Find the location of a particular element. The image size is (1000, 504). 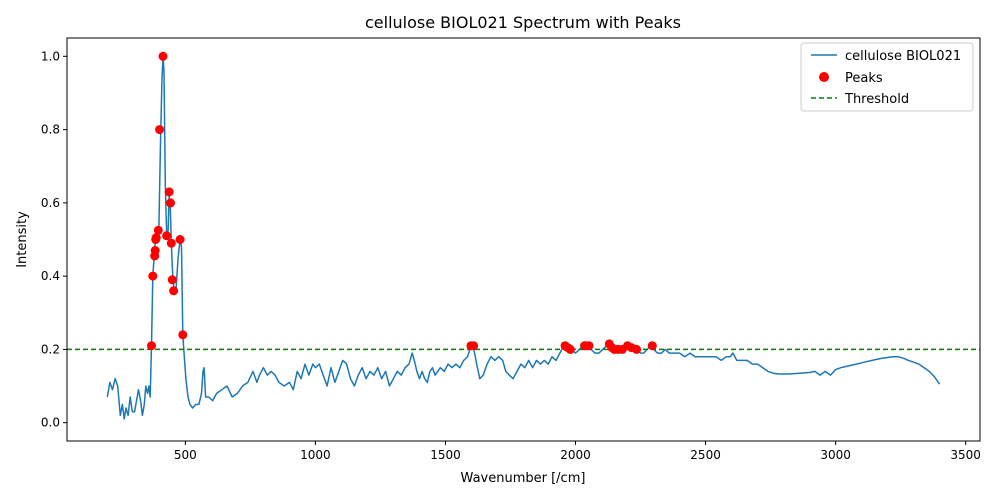

legend-frame is located at coordinates (887, 77).